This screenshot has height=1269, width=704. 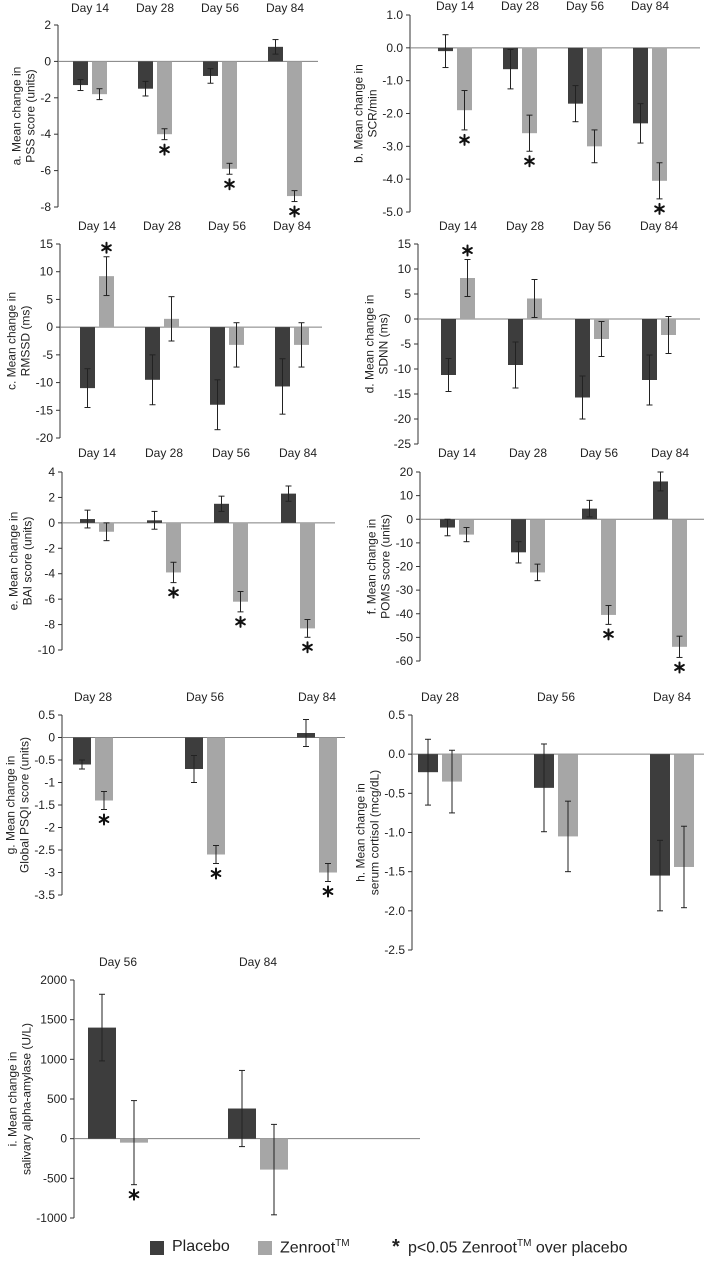 I want to click on y-tick-label: -60, so click(x=405, y=661).